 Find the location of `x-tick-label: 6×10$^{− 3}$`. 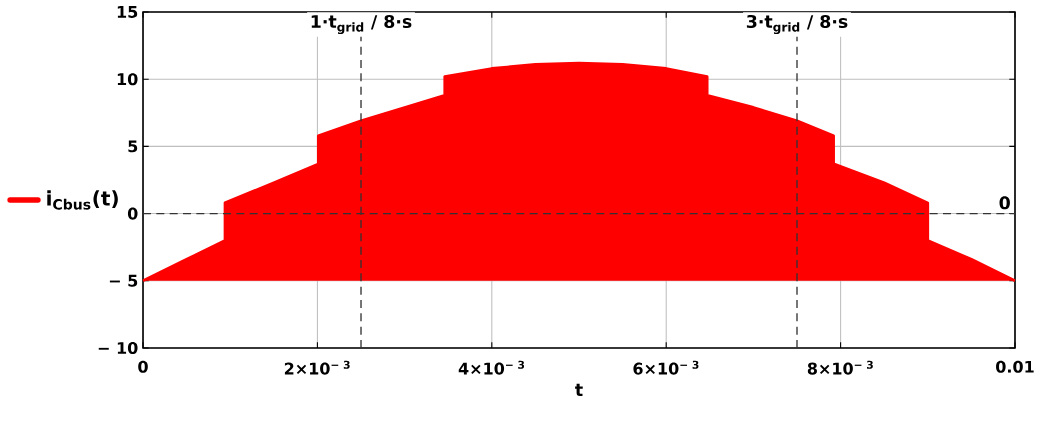

x-tick-label: 6×10$^{− 3}$ is located at coordinates (666, 367).